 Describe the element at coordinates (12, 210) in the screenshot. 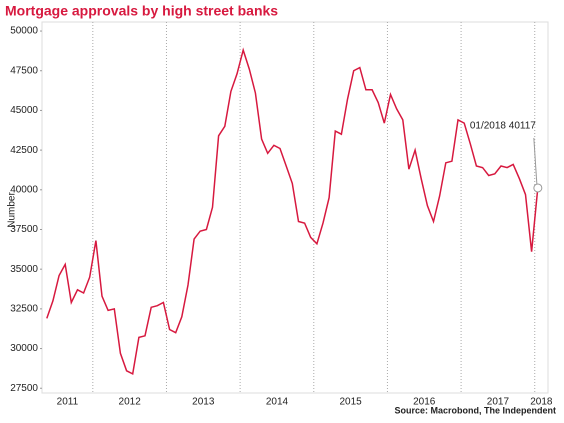

I see `y-axis-label: Number` at that location.